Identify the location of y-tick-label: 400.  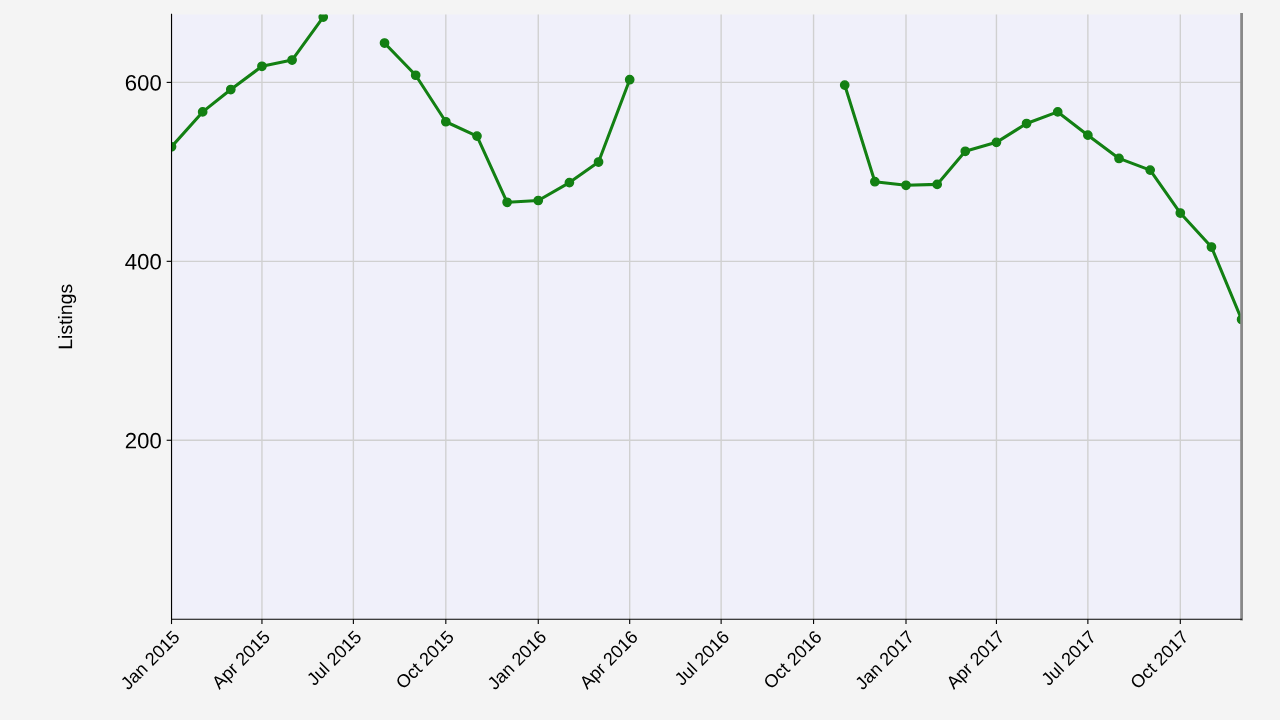
(143, 261).